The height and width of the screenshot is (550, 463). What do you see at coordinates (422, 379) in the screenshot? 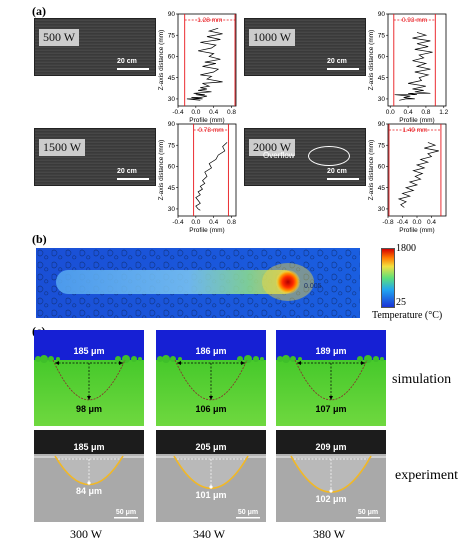
I see `row-label-simulation: simulation` at bounding box center [422, 379].